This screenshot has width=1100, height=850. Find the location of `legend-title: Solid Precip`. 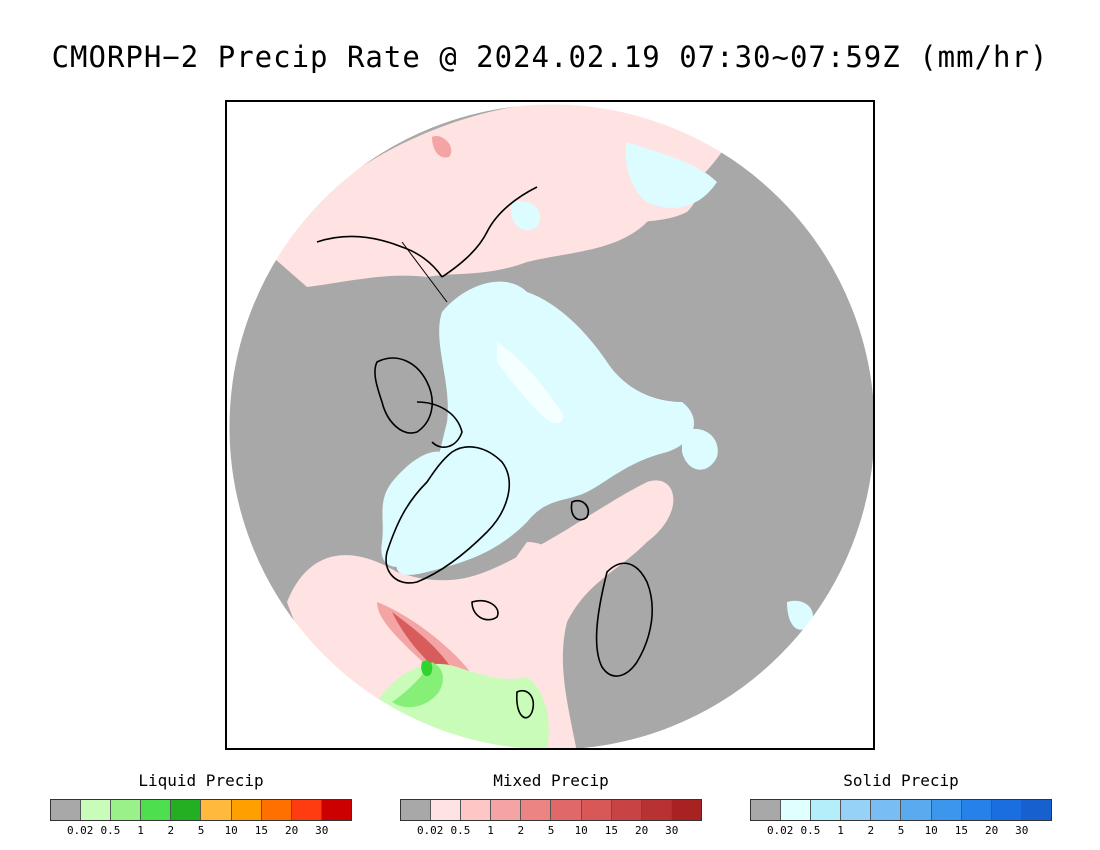

legend-title: Solid Precip is located at coordinates (901, 780).